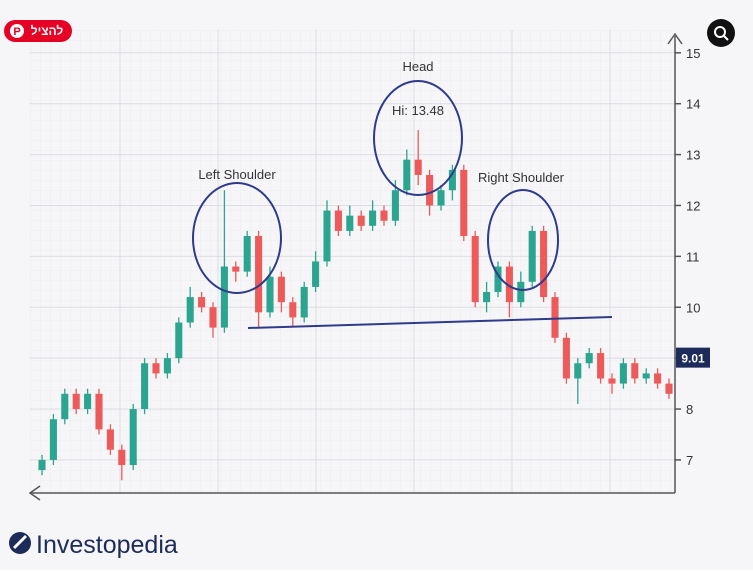  I want to click on y-tick-label: 15, so click(693, 53).